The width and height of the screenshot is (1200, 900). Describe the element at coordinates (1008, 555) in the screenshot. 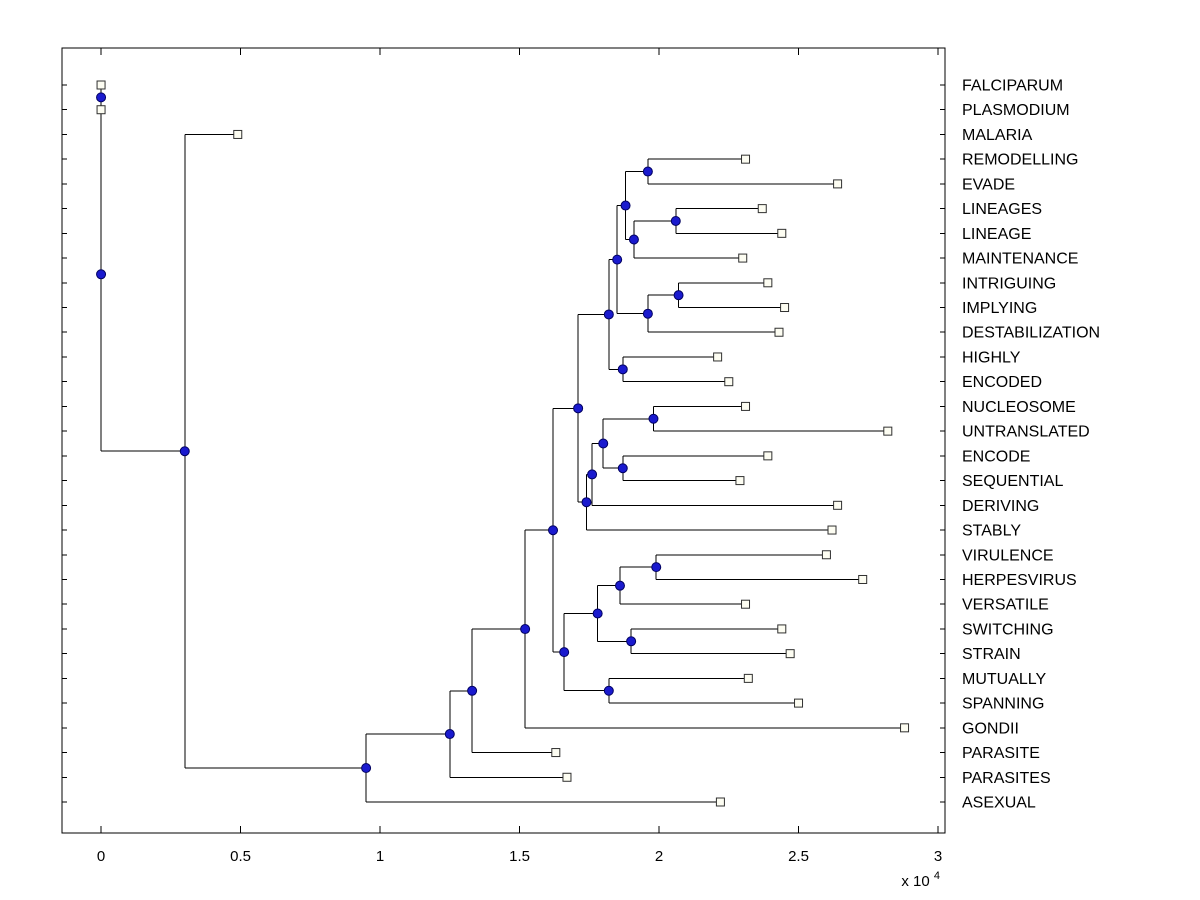

I see `leaf-label: VIRULENCE` at that location.